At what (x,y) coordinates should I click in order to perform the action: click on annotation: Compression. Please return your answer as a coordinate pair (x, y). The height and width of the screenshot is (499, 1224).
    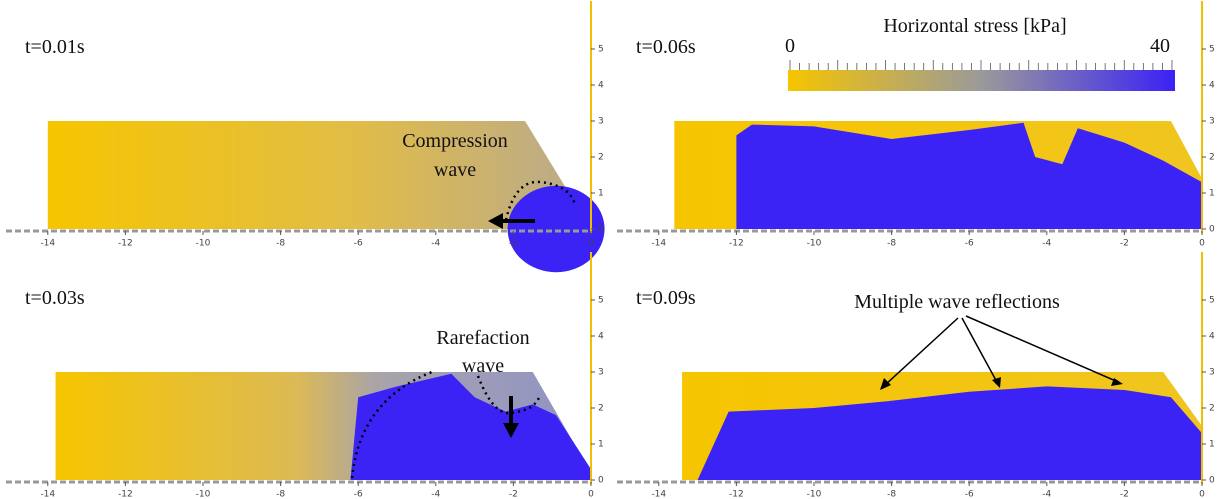
    Looking at the image, I should click on (455, 141).